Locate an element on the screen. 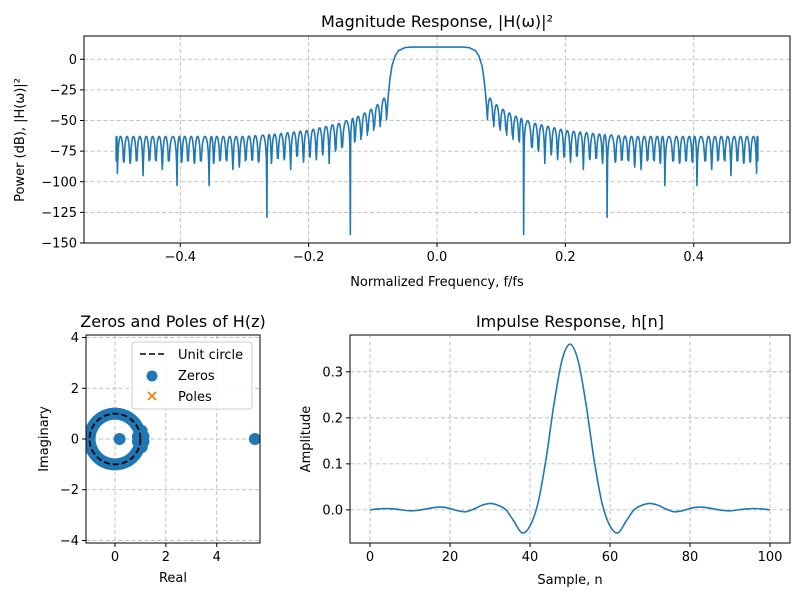 The image size is (800, 600). x-tick-label: 80 is located at coordinates (690, 557).